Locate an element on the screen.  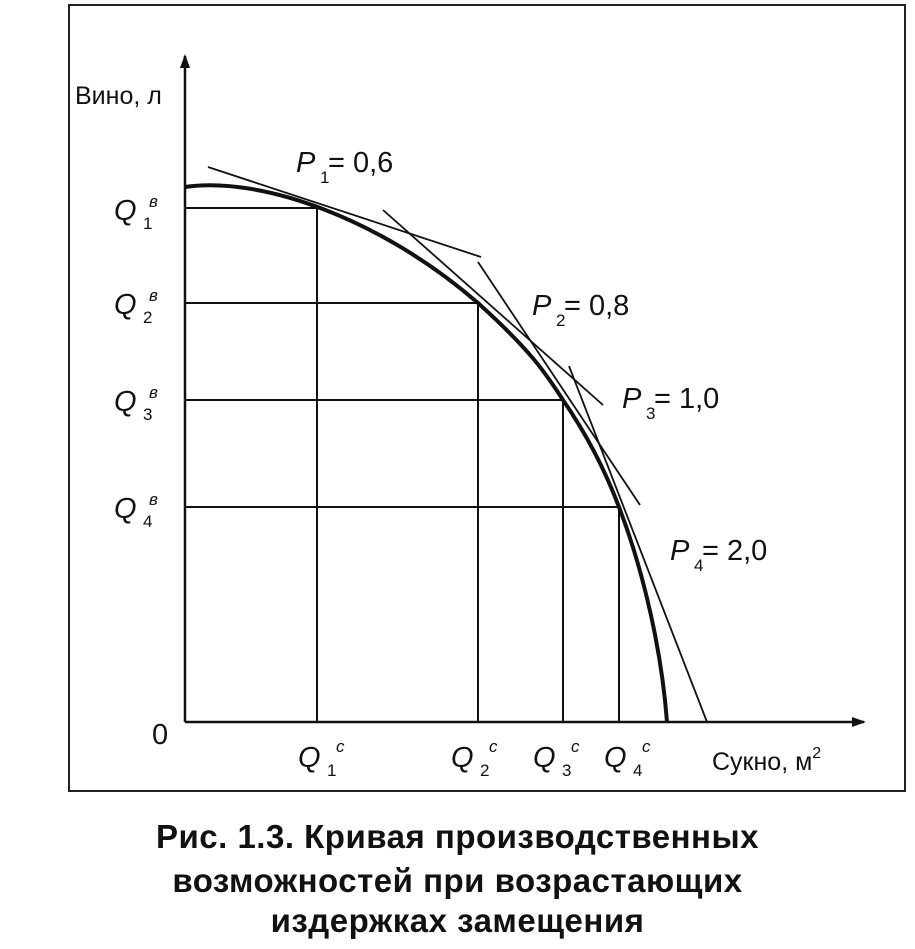
slope-sub: 4 is located at coordinates (698, 565).